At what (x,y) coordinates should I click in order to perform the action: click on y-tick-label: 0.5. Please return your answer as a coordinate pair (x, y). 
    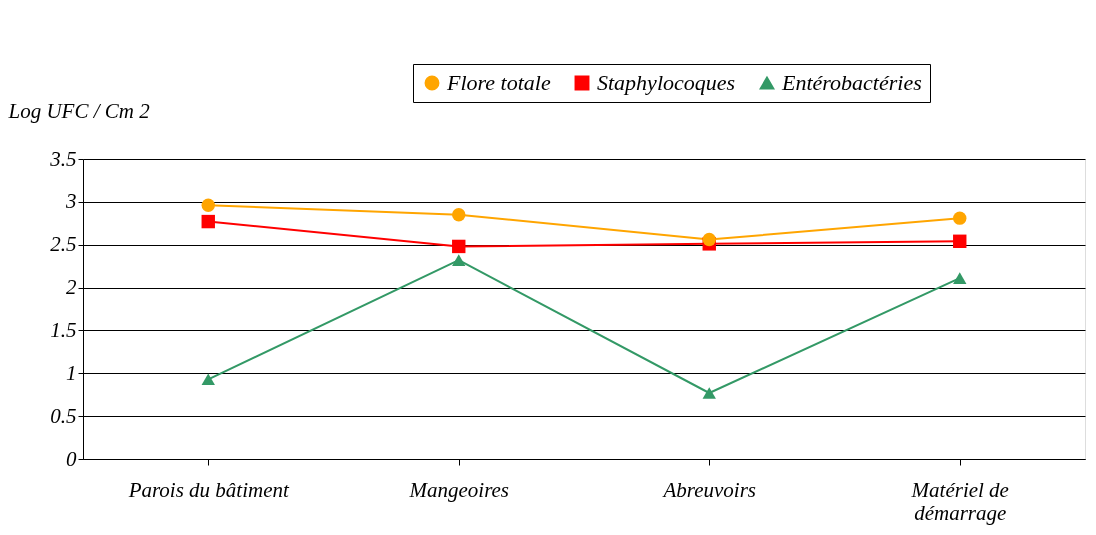
    Looking at the image, I should click on (63, 415).